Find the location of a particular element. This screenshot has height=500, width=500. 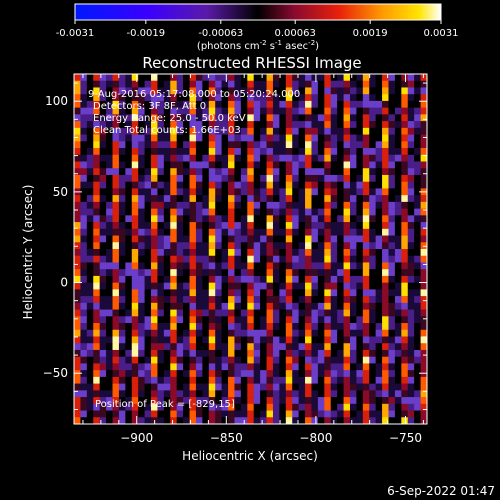

render-timestamp: 6-Sep-2022 01:47 is located at coordinates (441, 491).